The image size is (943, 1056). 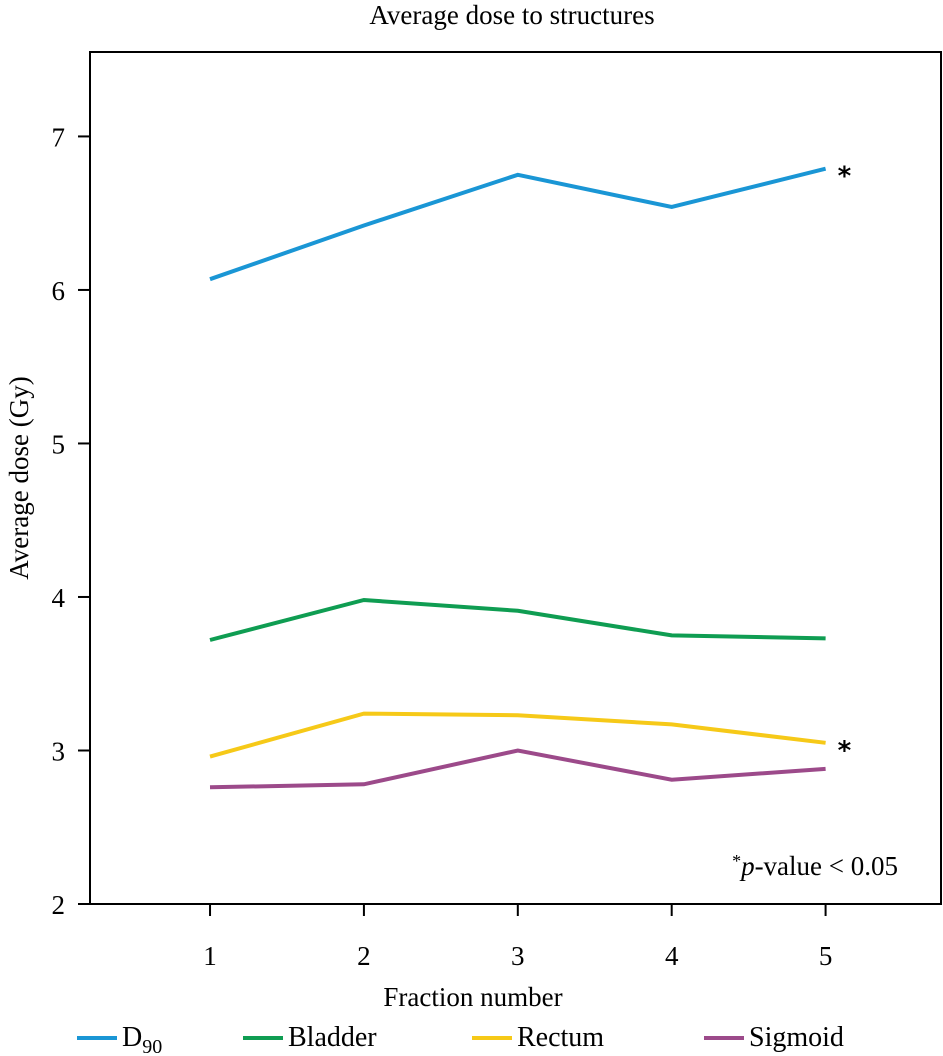 What do you see at coordinates (517, 769) in the screenshot?
I see `series-line-sigmoid` at bounding box center [517, 769].